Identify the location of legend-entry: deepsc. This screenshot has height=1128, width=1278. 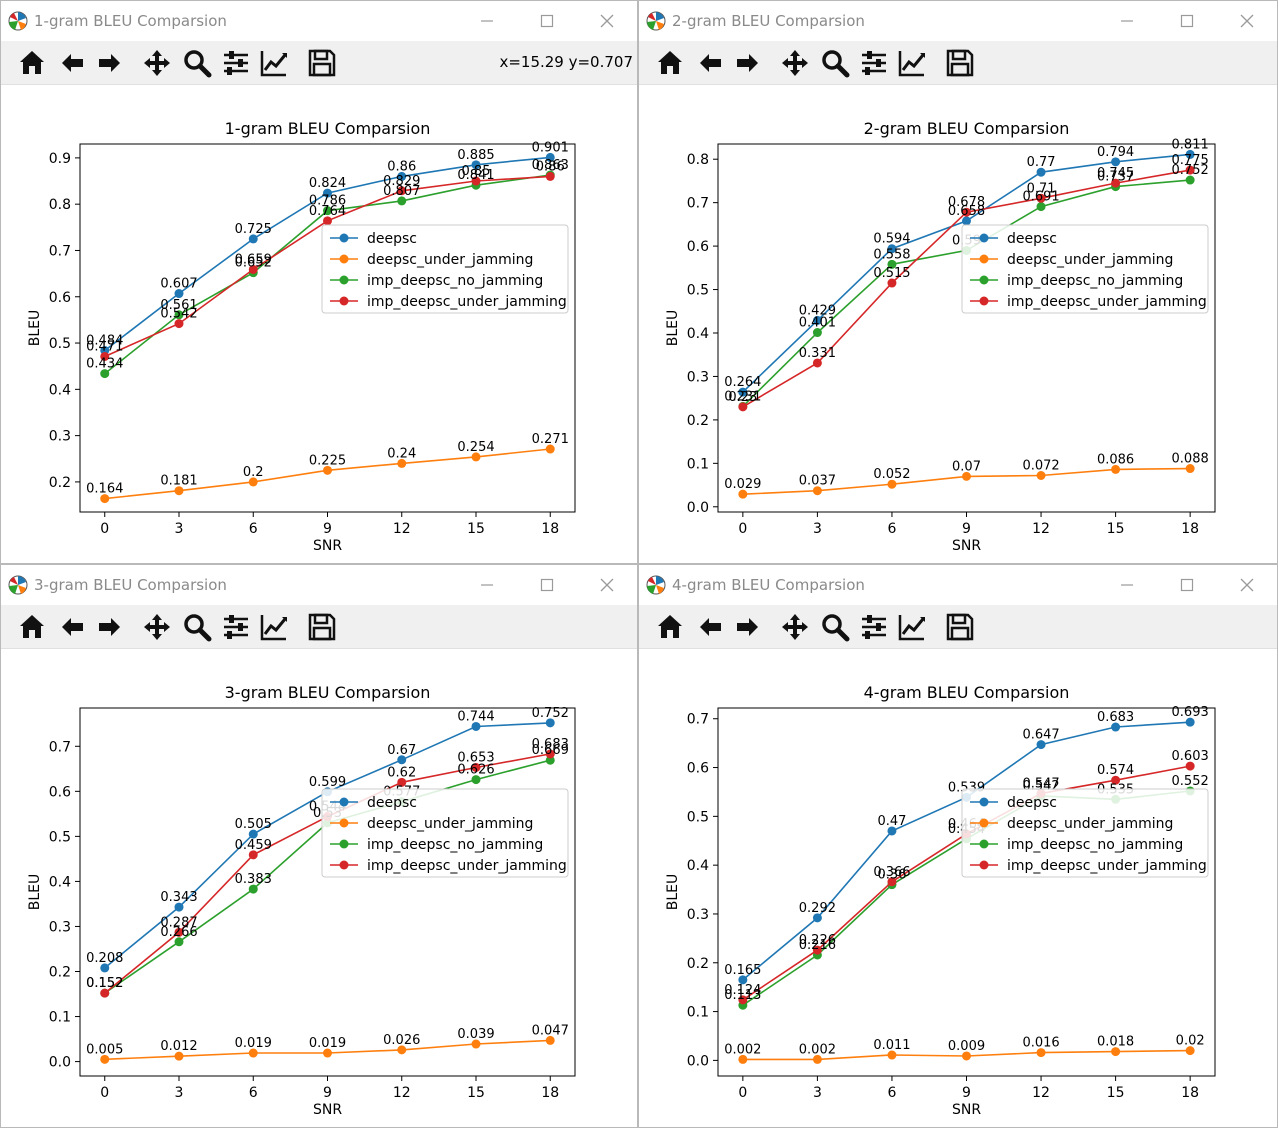
(1032, 239).